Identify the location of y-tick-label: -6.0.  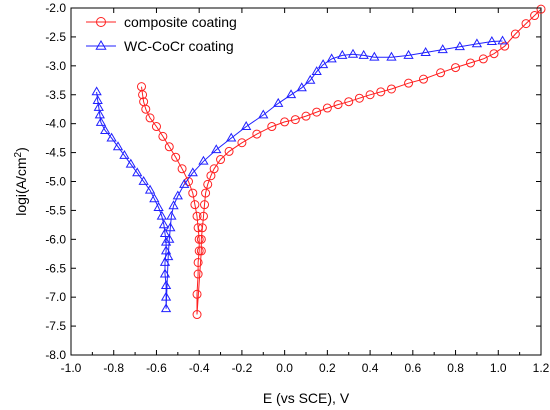
(55, 239).